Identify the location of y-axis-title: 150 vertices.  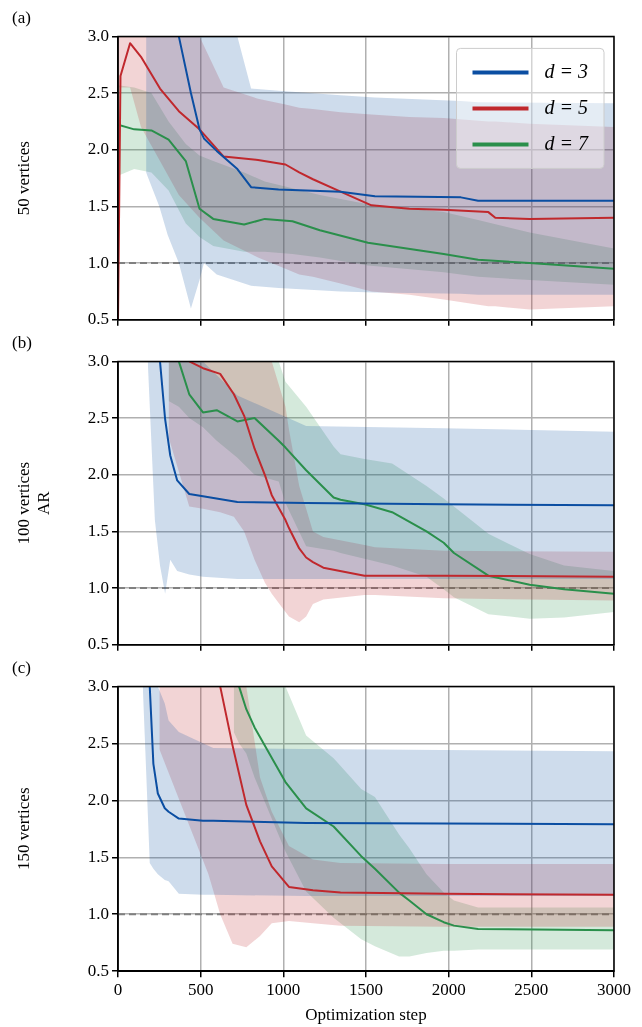
(23, 829).